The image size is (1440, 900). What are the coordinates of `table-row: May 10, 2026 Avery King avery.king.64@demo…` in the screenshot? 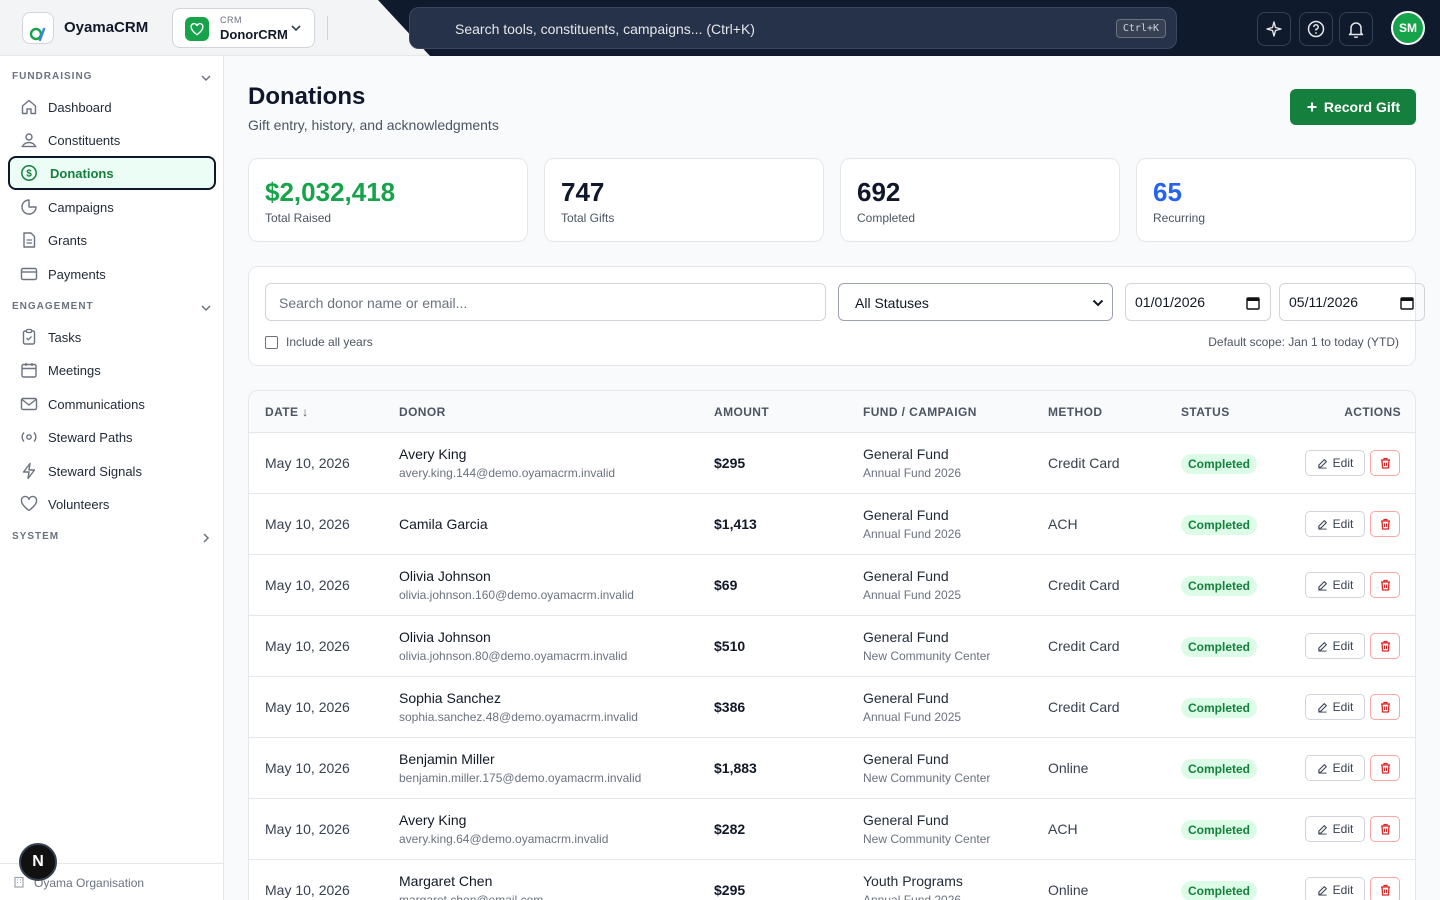 It's located at (832, 829).